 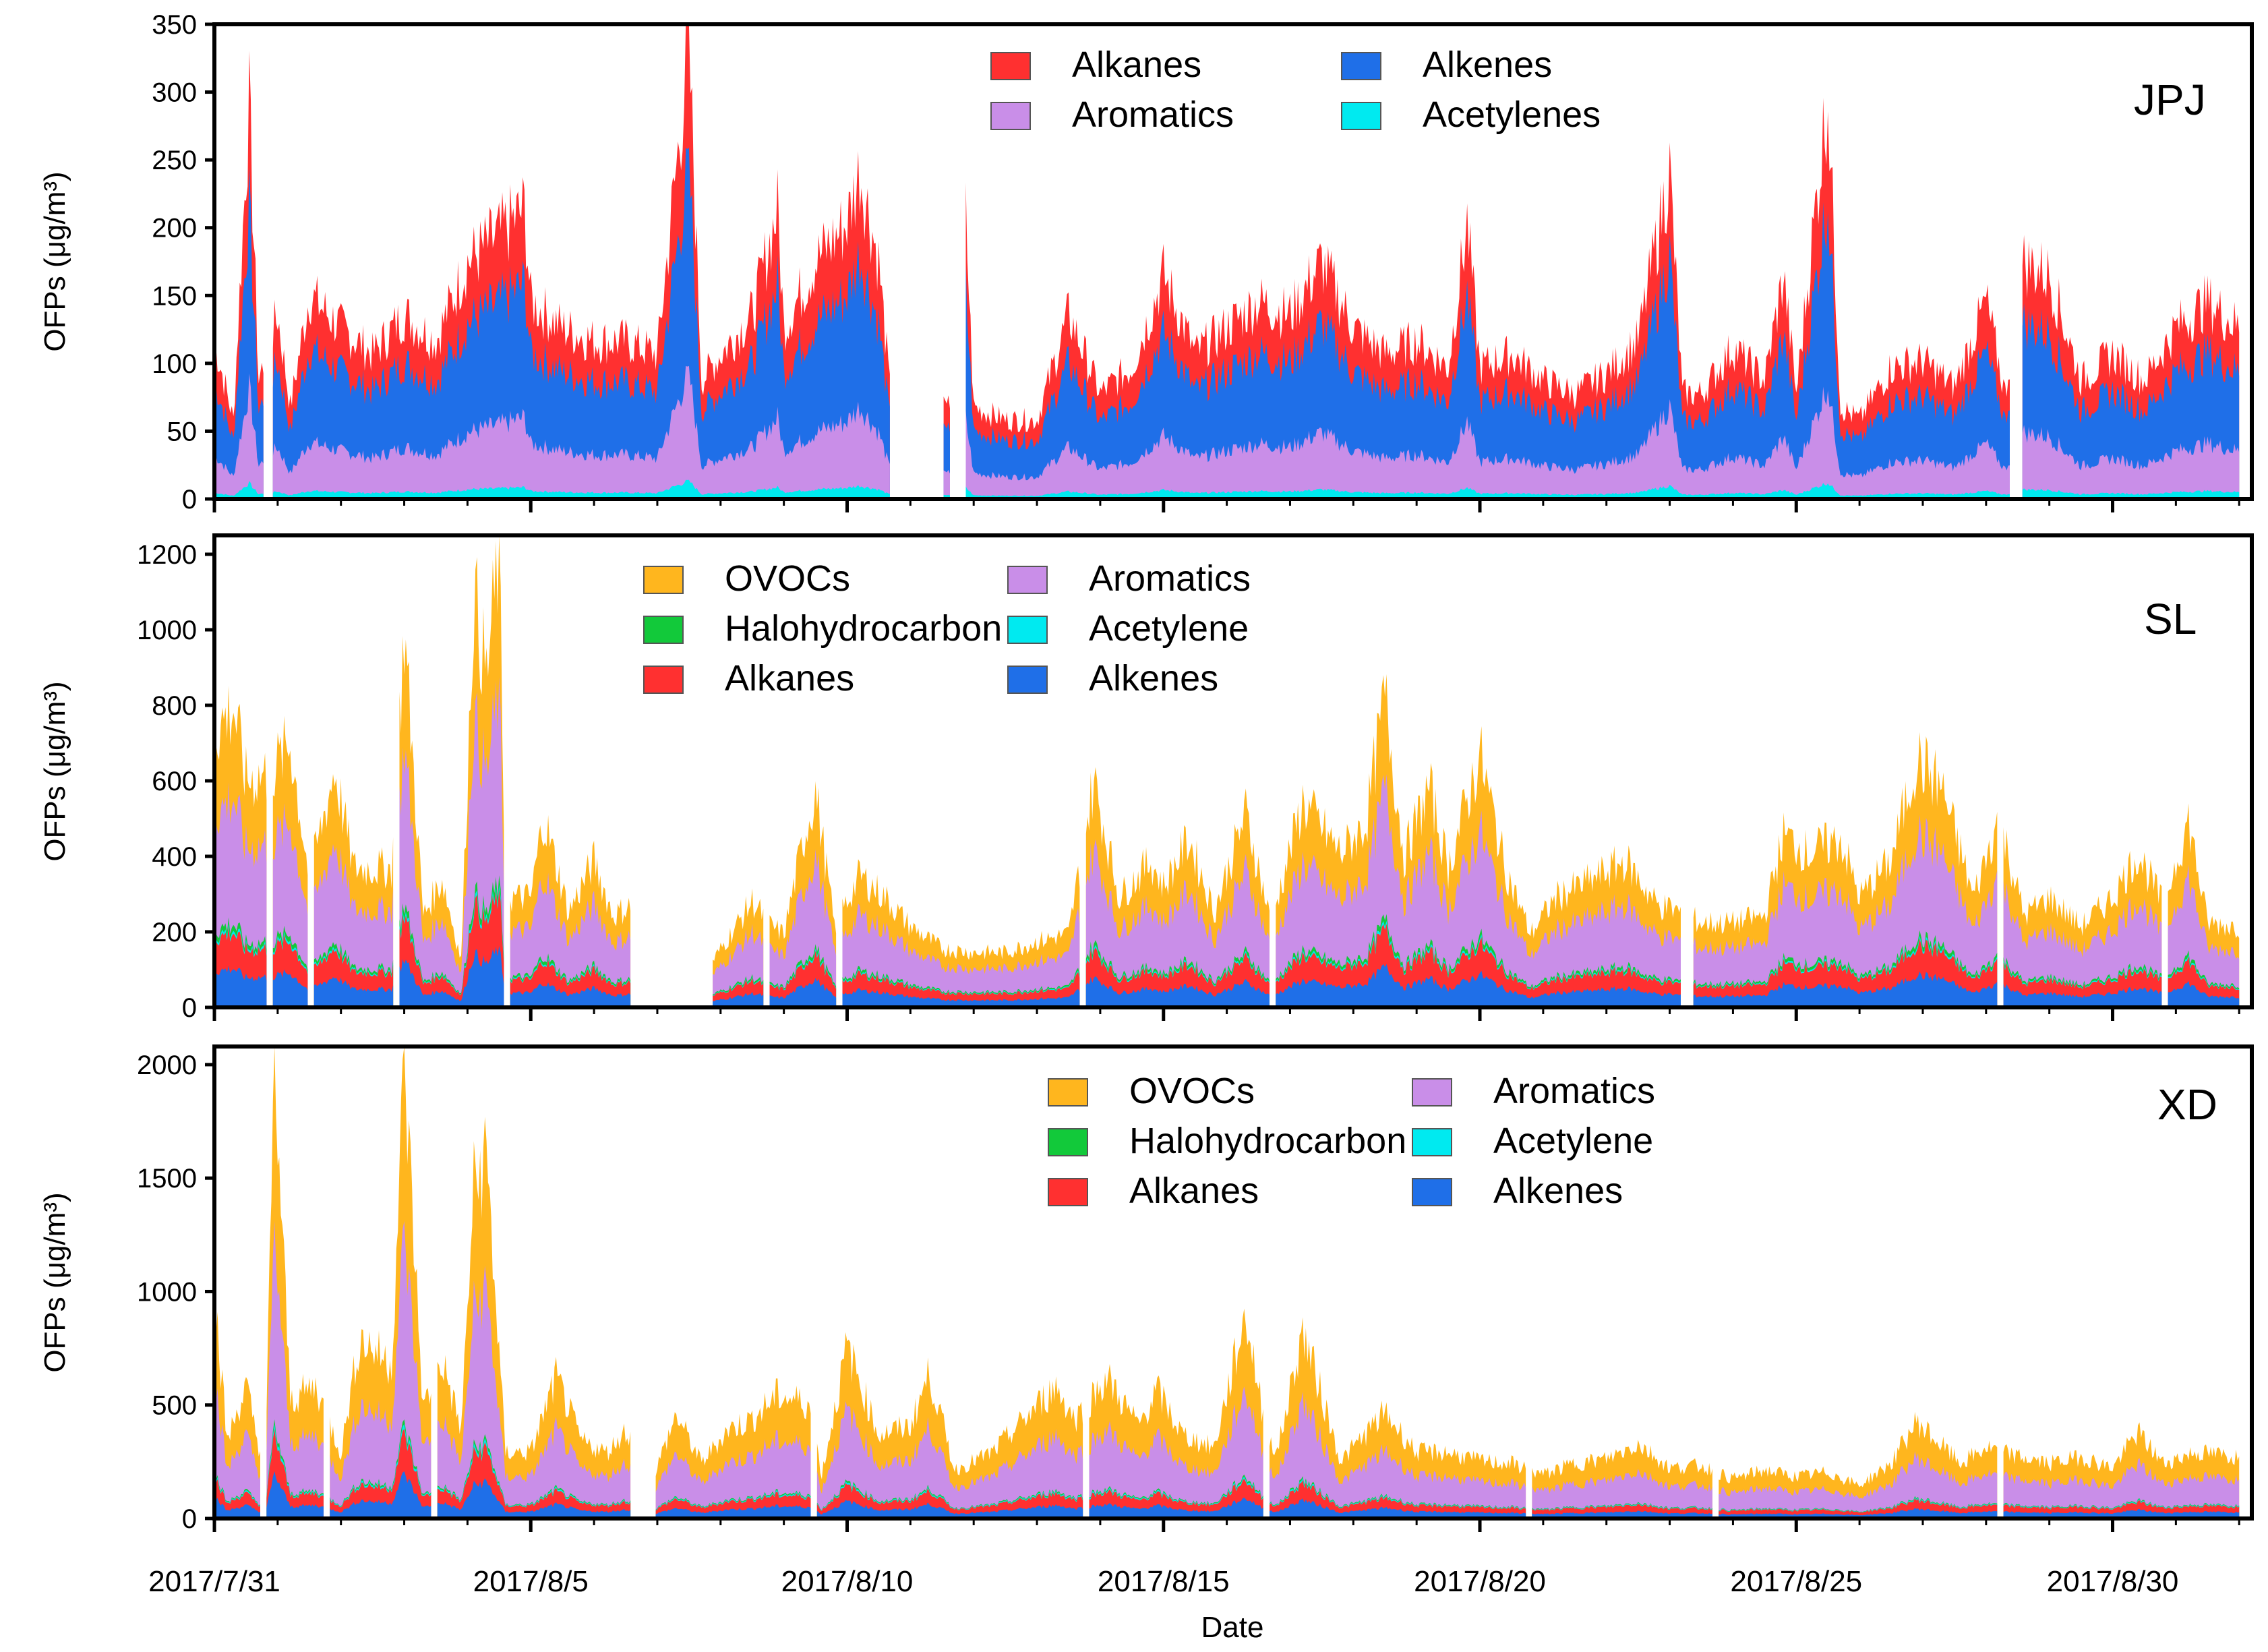 I want to click on sl-legend-swatch-acetylene, so click(x=1027, y=630).